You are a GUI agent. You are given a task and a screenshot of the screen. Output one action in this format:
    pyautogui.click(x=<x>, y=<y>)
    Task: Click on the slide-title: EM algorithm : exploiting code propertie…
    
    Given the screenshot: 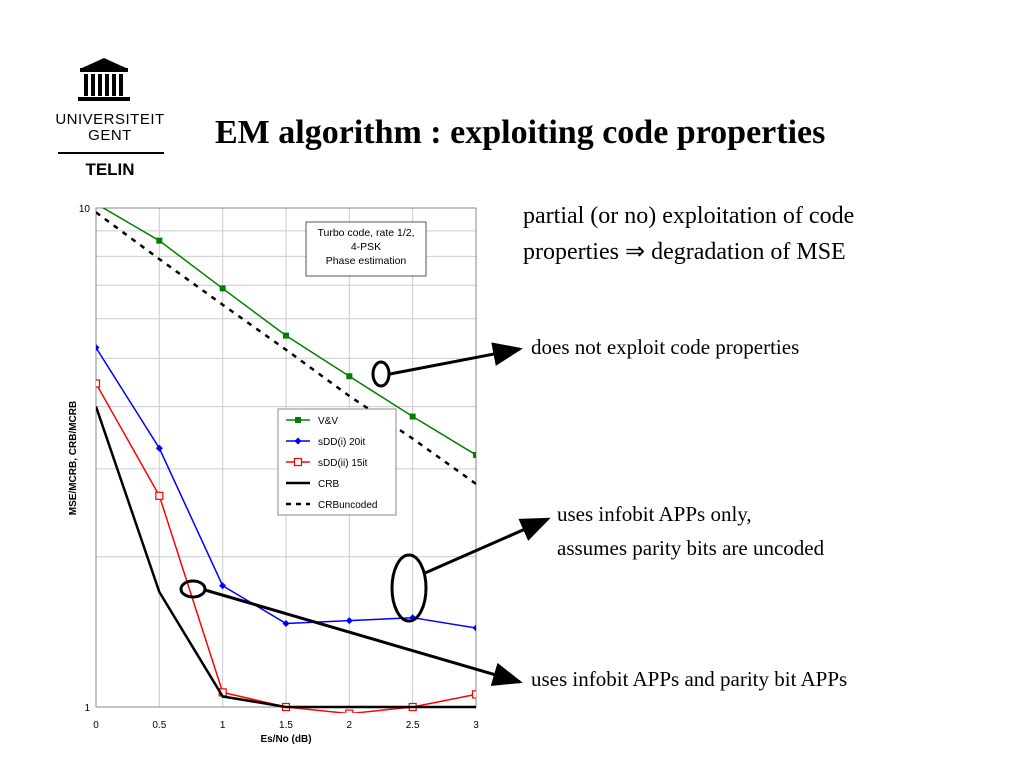 What is the action you would take?
    pyautogui.click(x=520, y=132)
    